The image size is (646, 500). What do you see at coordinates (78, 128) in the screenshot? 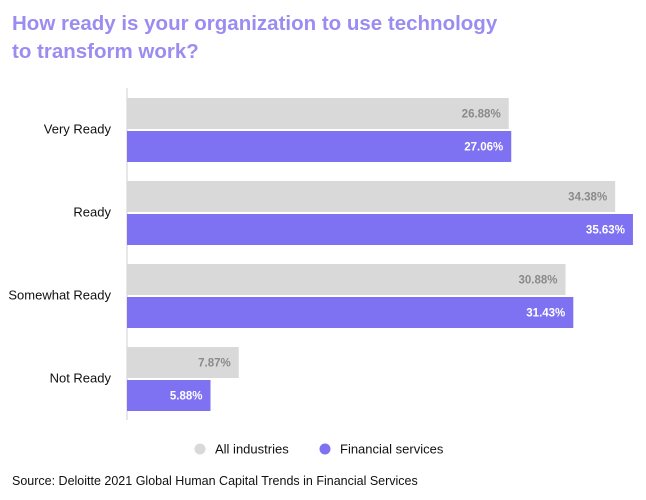
I see `category-label-very-ready: Very Ready` at bounding box center [78, 128].